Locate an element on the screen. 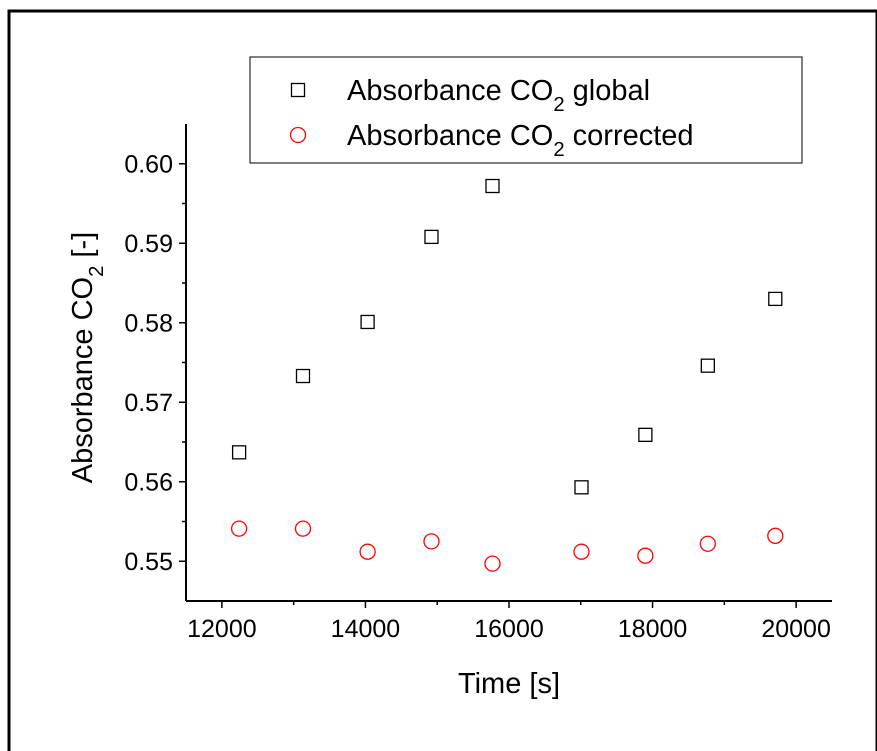 This screenshot has height=751, width=877. x-tick-label: 16000 is located at coordinates (509, 629).